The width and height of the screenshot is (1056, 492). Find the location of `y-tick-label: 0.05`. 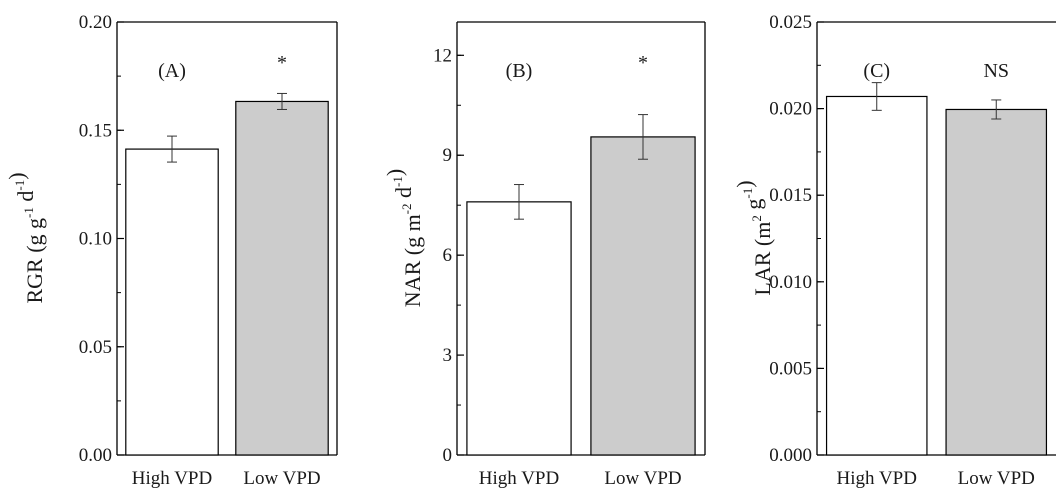

y-tick-label: 0.05 is located at coordinates (95, 347).